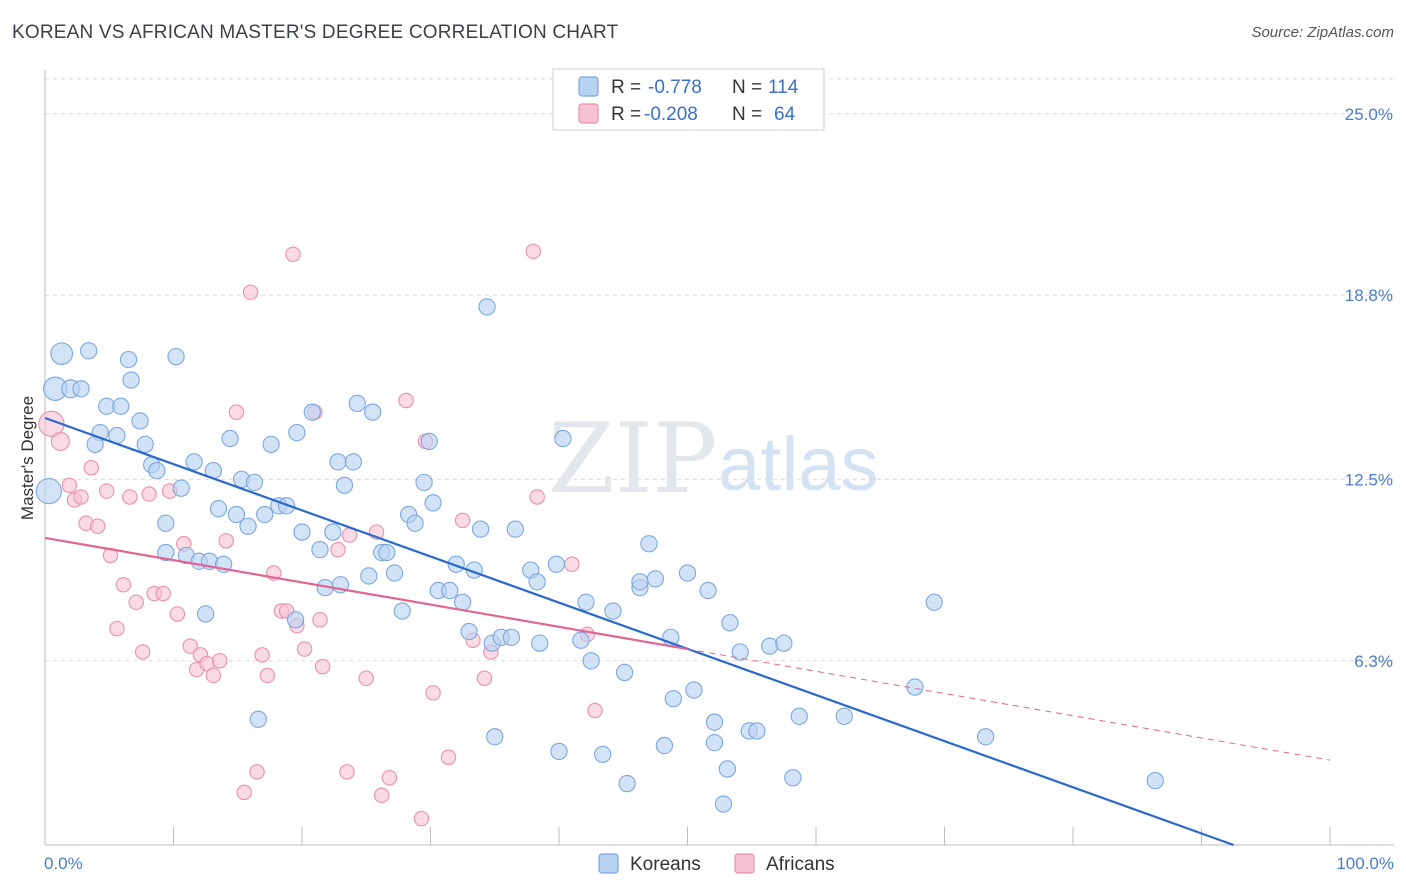  Describe the element at coordinates (783, 87) in the screenshot. I see `legend-n-value-koreans: 114` at that location.